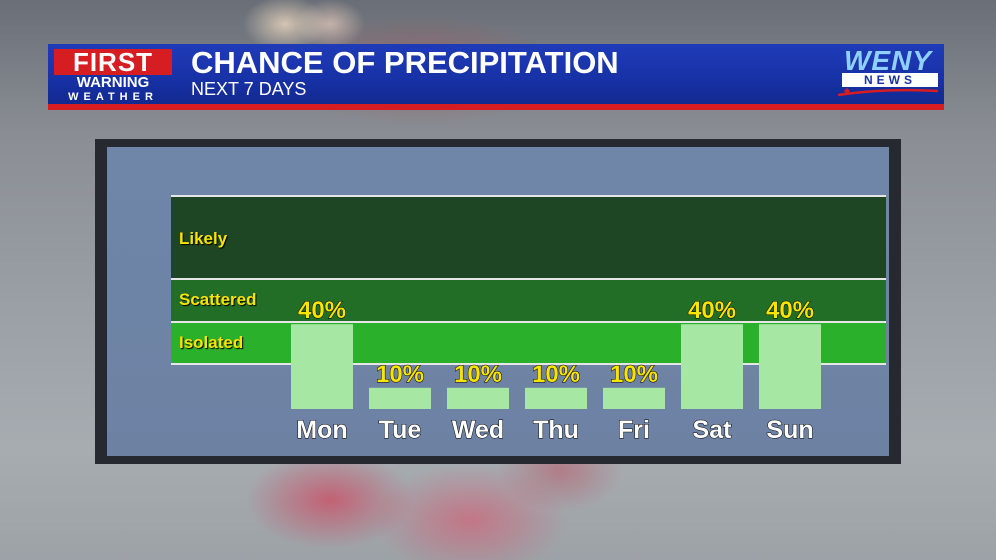  What do you see at coordinates (888, 92) in the screenshot?
I see `swoosh-icon` at bounding box center [888, 92].